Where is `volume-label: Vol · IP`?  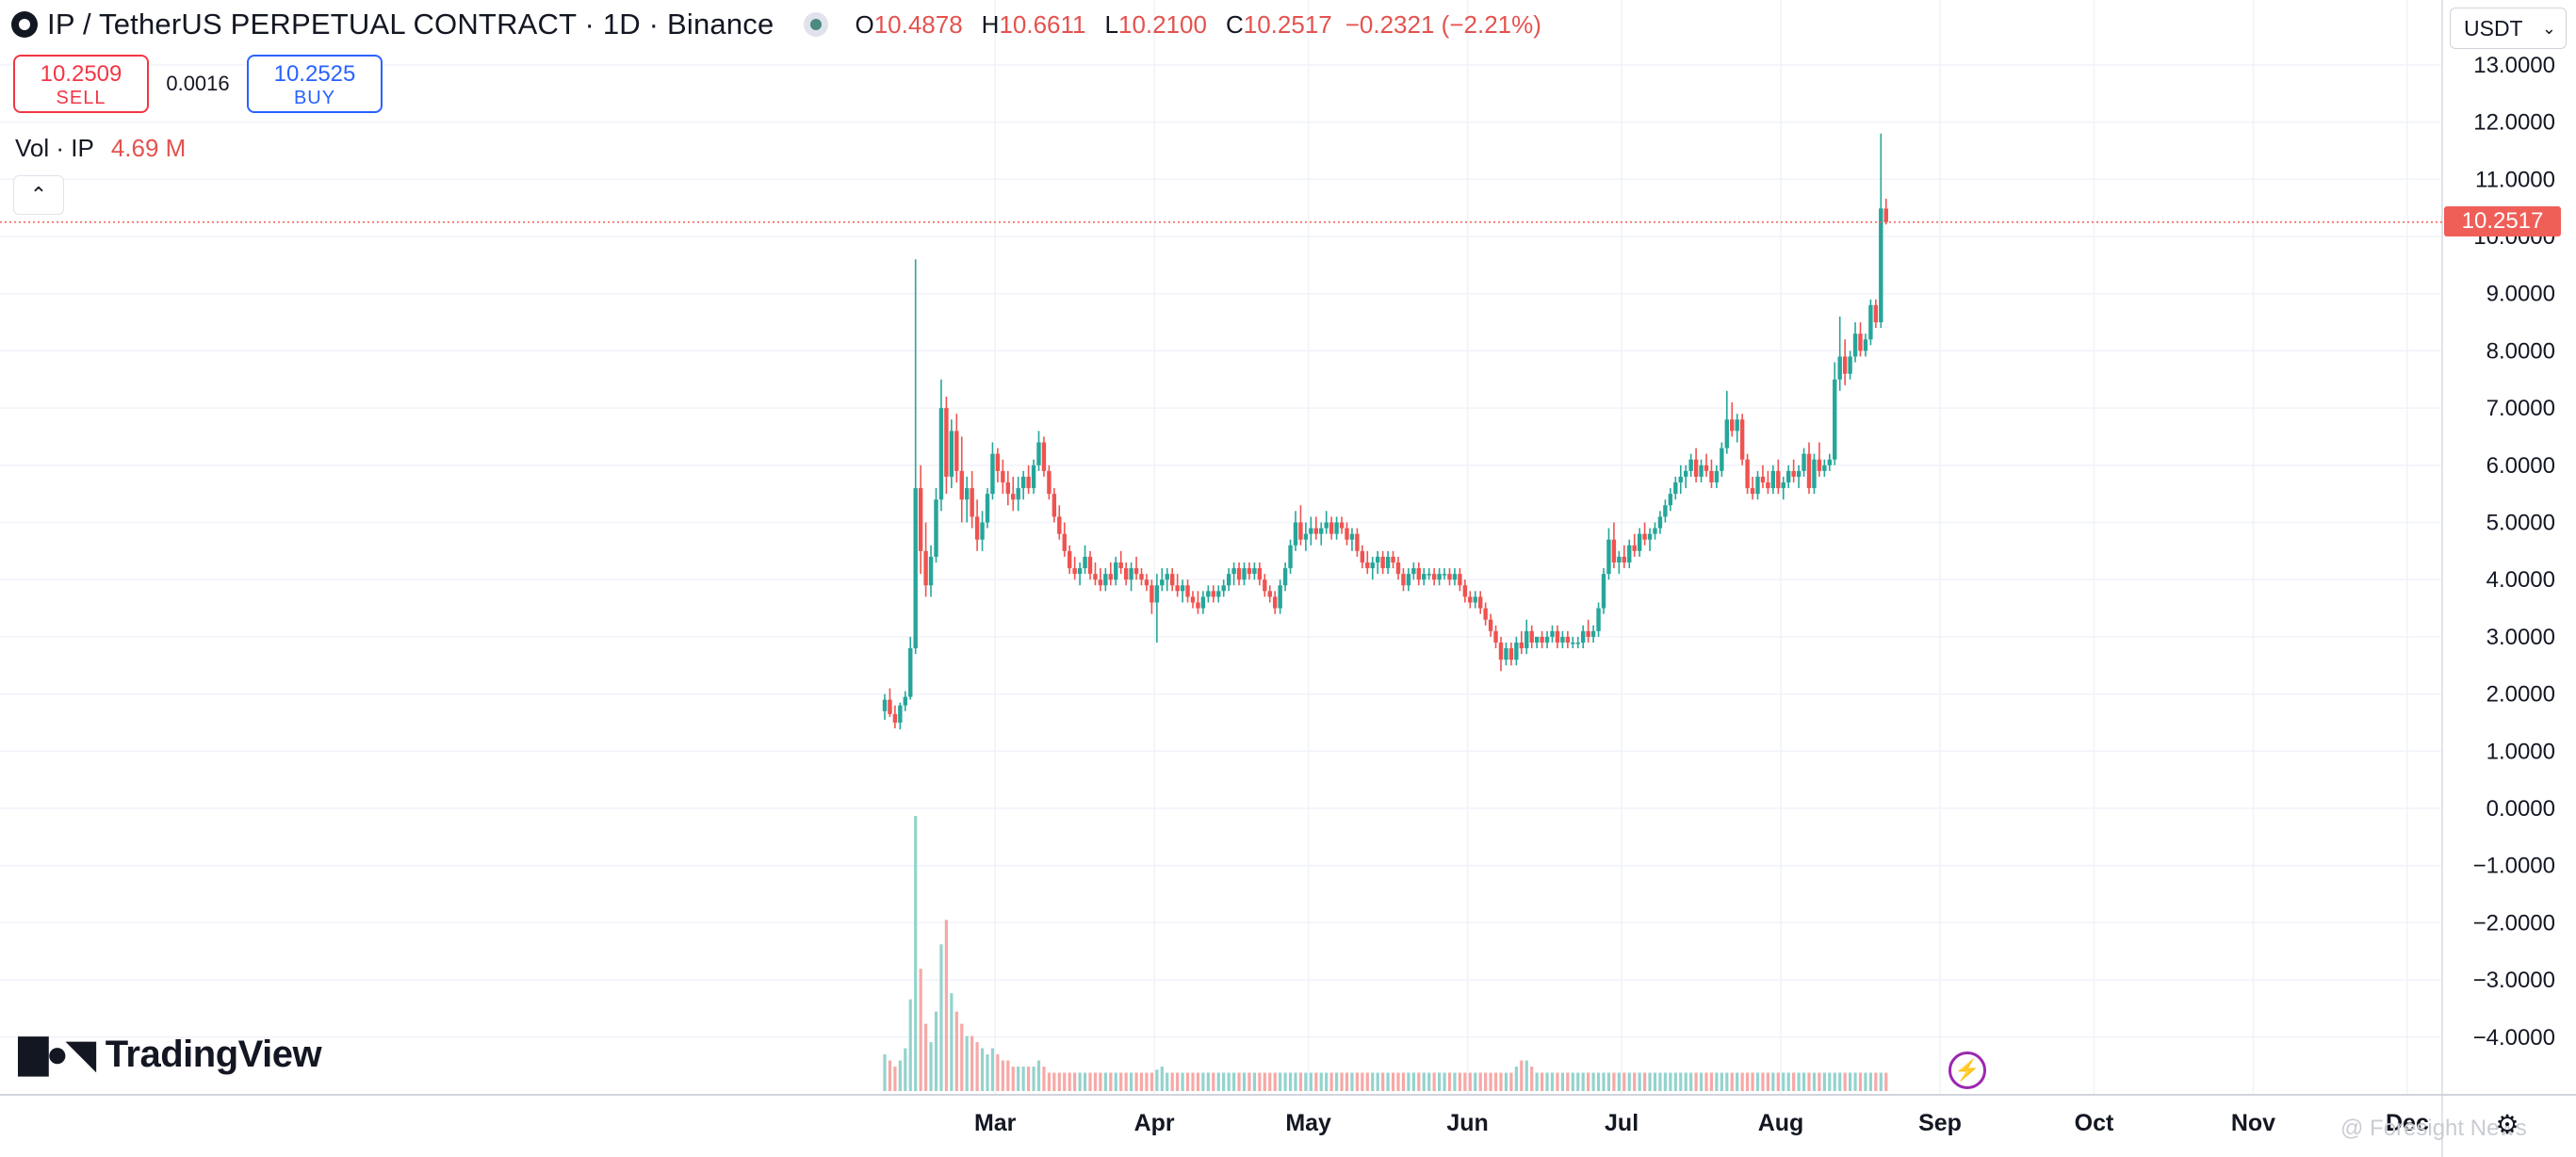
volume-label: Vol · IP is located at coordinates (54, 148).